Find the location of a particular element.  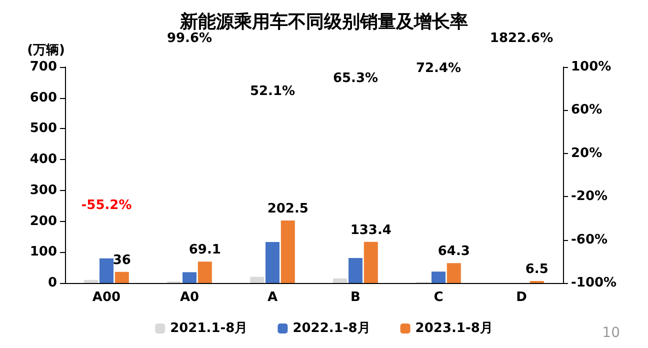

data-label: 64.3 is located at coordinates (454, 252).